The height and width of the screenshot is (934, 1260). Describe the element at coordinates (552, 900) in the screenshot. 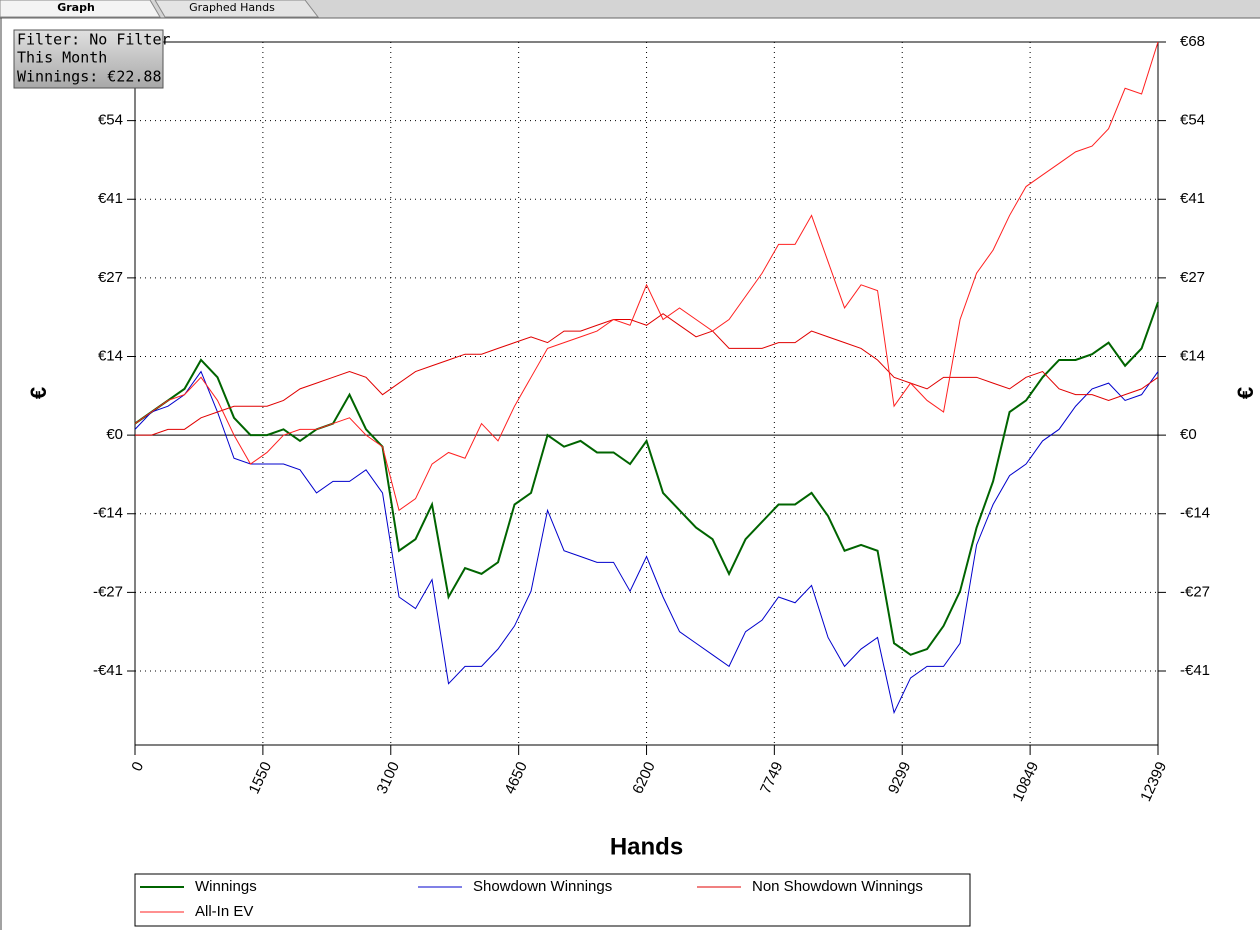

I see `legend-box` at that location.